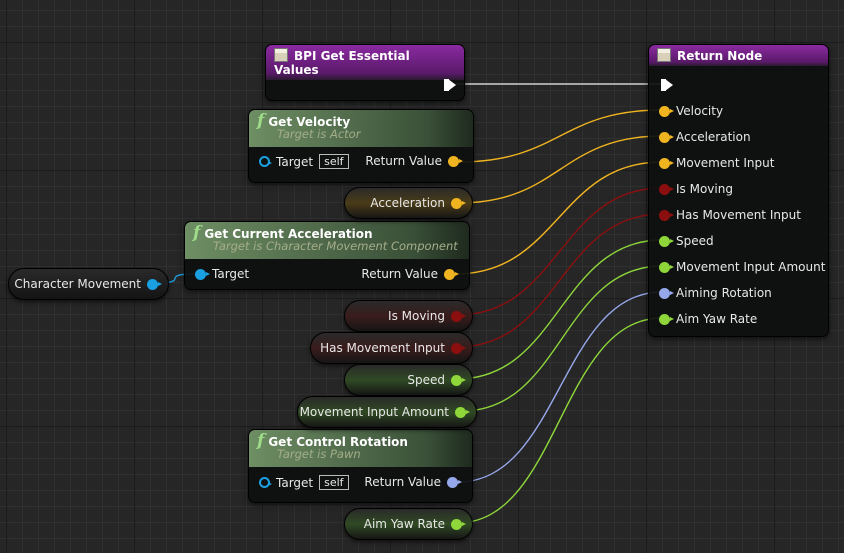 This screenshot has width=844, height=553. What do you see at coordinates (717, 319) in the screenshot?
I see `pin-label: Aim Yaw Rate` at bounding box center [717, 319].